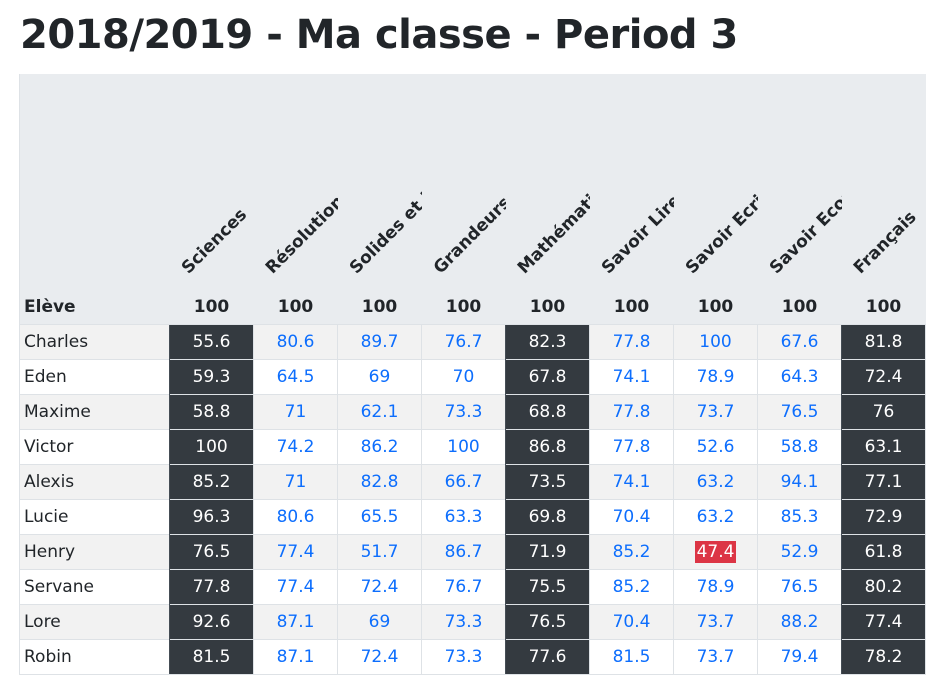  I want to click on score-cell: 64.3, so click(799, 377).